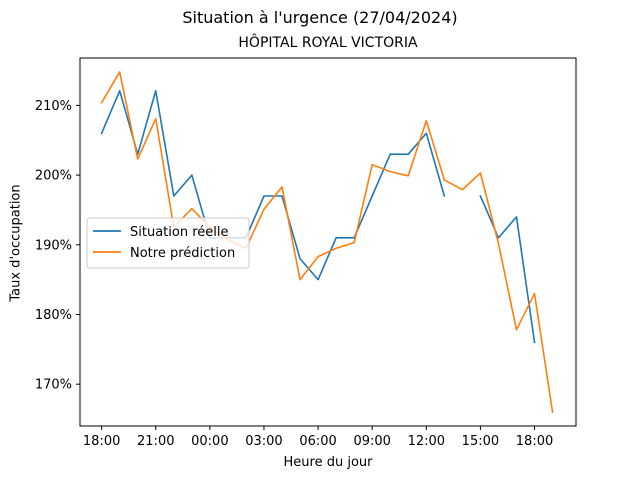  What do you see at coordinates (209, 441) in the screenshot?
I see `x-tick-label: 00:00` at bounding box center [209, 441].